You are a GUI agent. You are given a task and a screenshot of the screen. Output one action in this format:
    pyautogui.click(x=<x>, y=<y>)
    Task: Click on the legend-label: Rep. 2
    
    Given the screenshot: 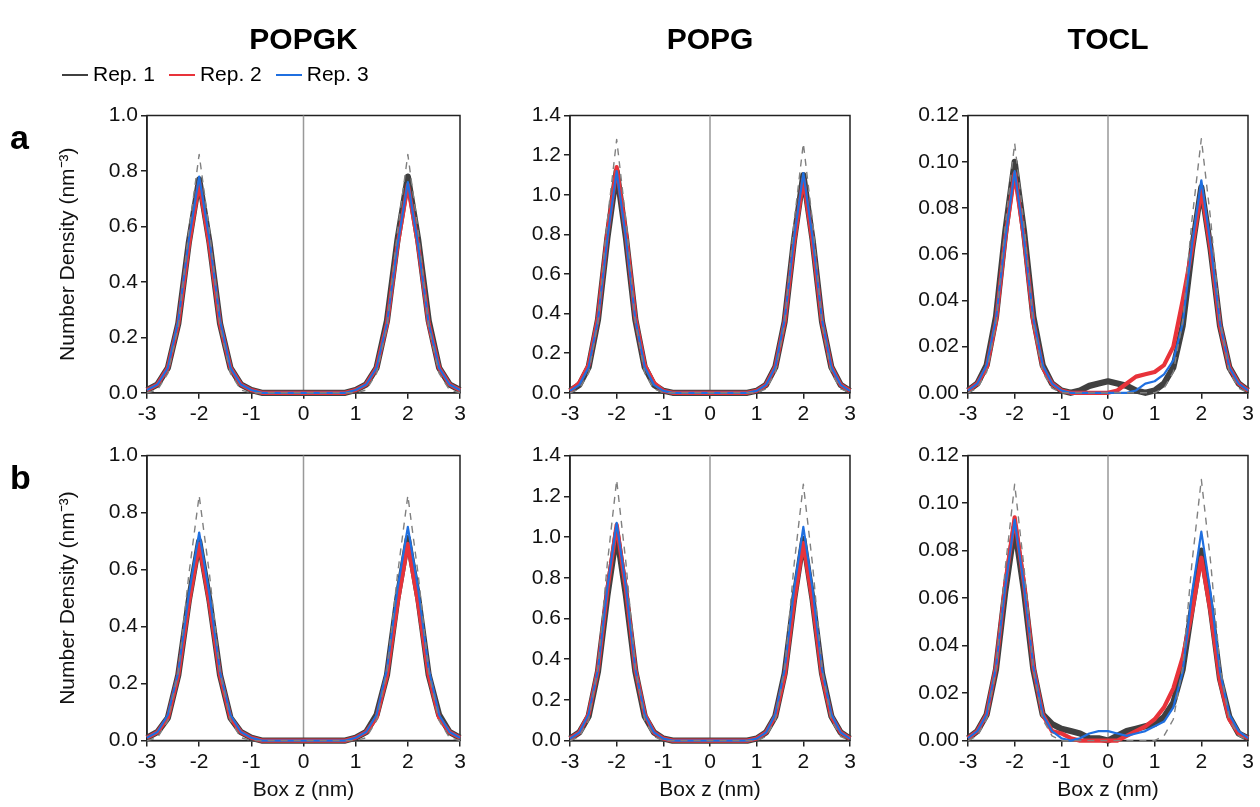 What is the action you would take?
    pyautogui.click(x=230, y=73)
    